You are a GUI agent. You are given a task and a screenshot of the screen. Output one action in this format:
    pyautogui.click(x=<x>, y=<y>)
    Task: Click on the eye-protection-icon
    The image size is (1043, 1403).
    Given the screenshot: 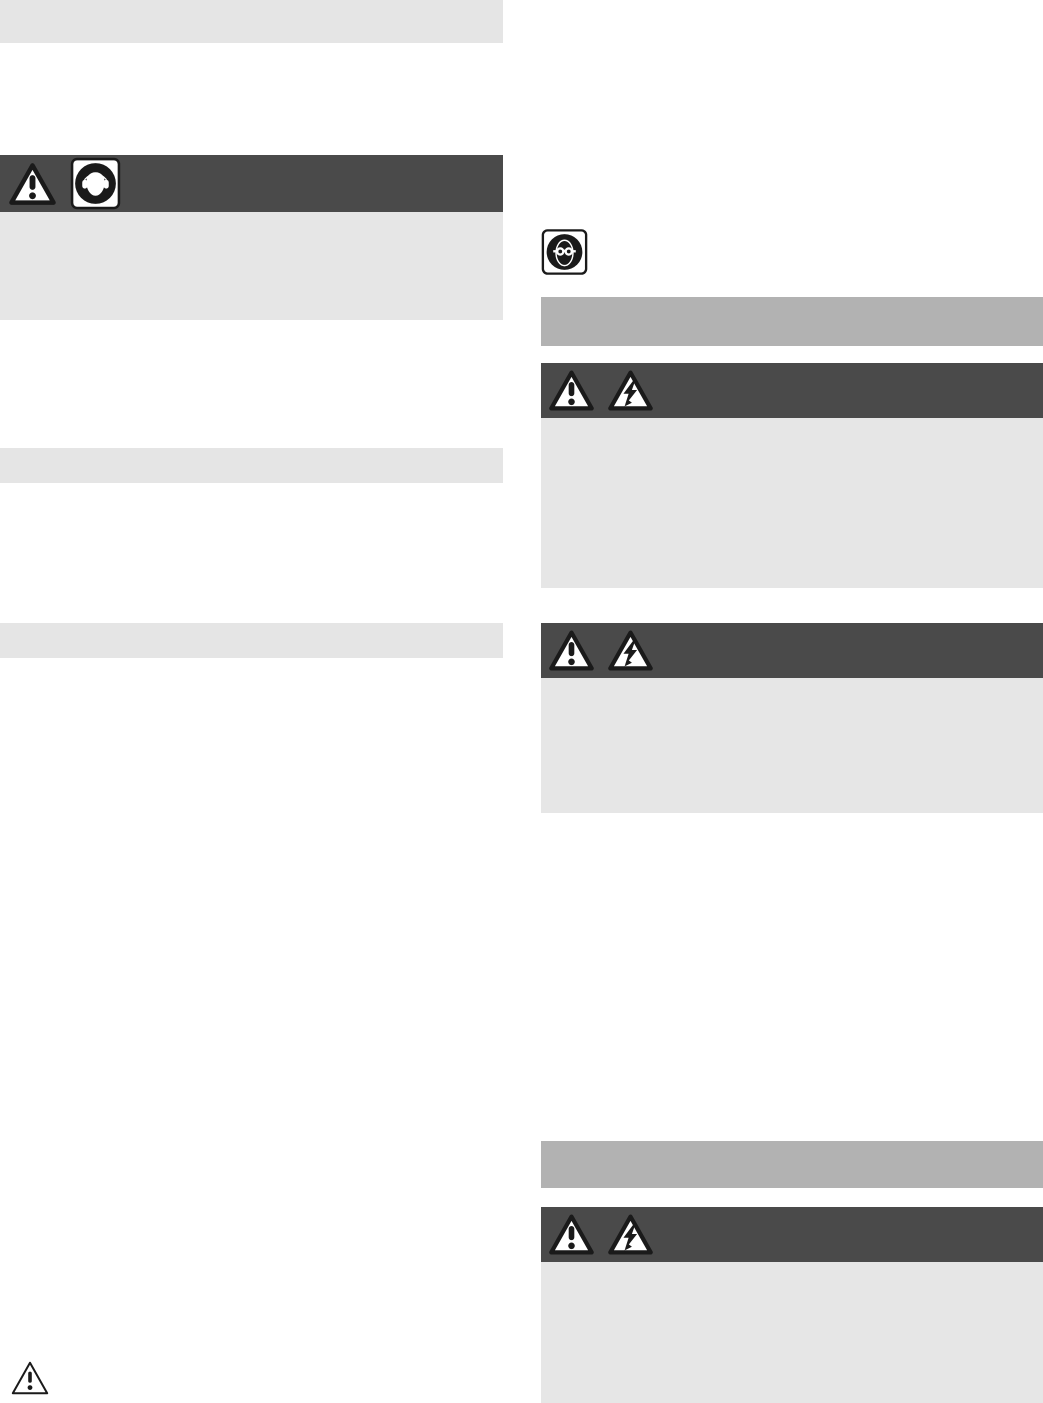 What is the action you would take?
    pyautogui.click(x=564, y=252)
    